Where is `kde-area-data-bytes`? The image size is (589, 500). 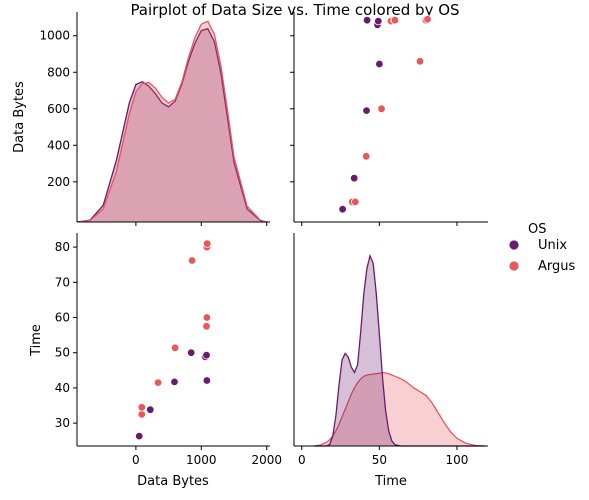 kde-area-data-bytes is located at coordinates (171, 121).